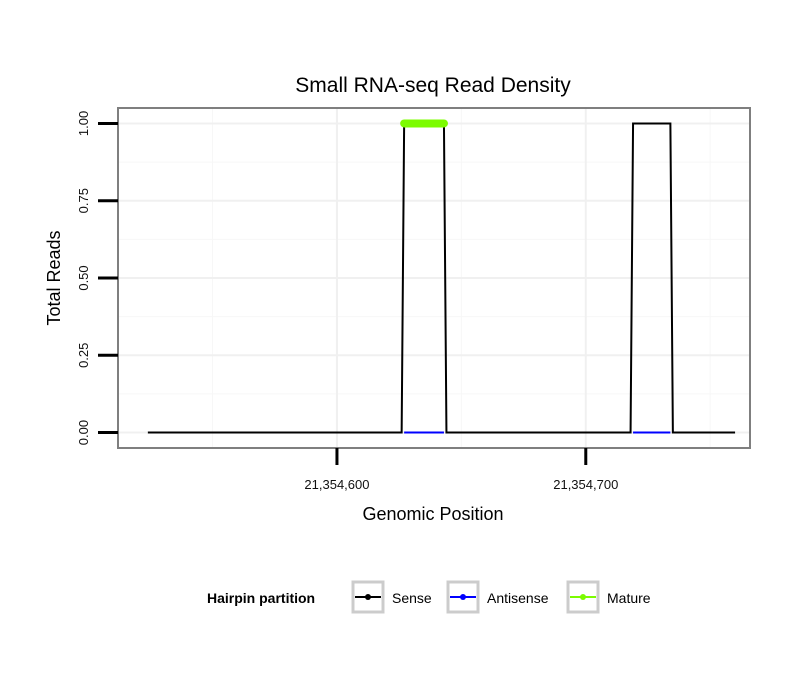 The height and width of the screenshot is (690, 810). What do you see at coordinates (463, 597) in the screenshot?
I see `legend-dot-antisense` at bounding box center [463, 597].